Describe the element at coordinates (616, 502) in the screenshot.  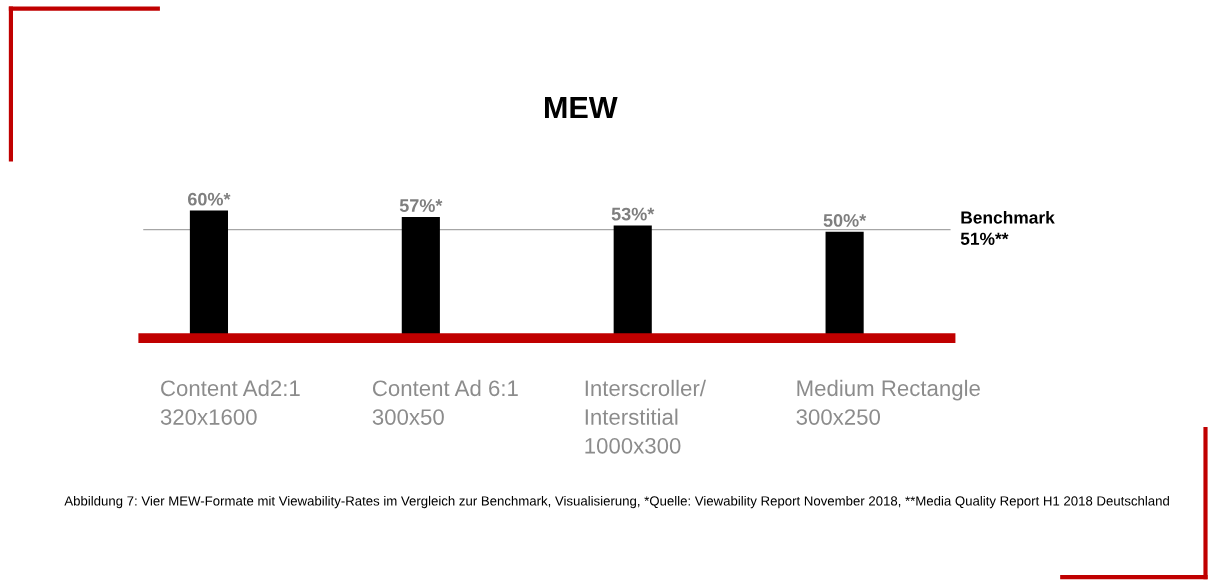
I see `text: Abbildung 7: Vier MEW-Formate mit Viewability-Rates im Vergleich zur Benchmark, Visualisierung, *Quelle: Viewability Report November 2018, **Media Quality Report H1 2018 Deutschland` at that location.